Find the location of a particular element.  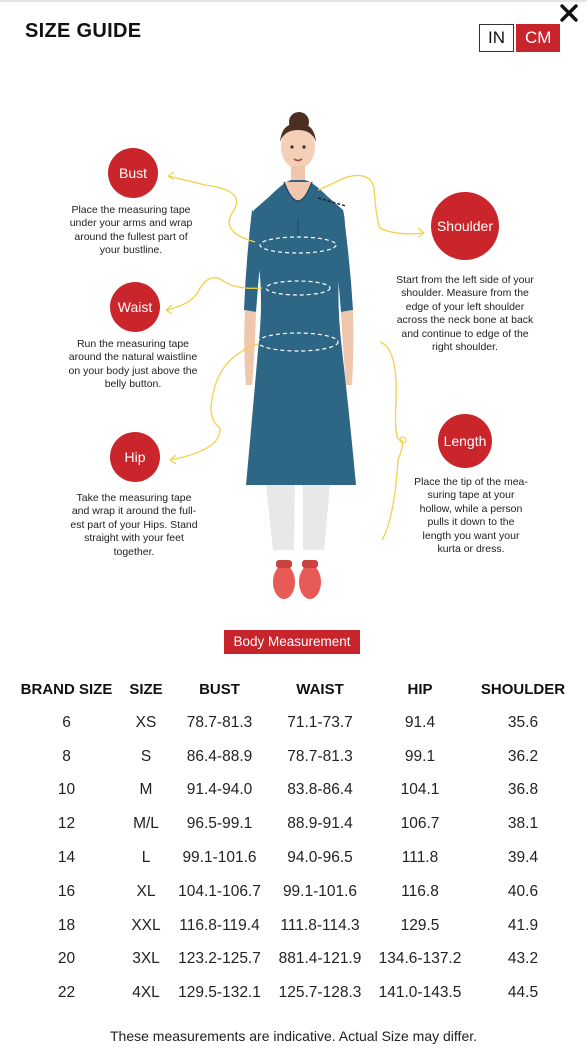

table-cell: 71.1-73.7 is located at coordinates (320, 722).